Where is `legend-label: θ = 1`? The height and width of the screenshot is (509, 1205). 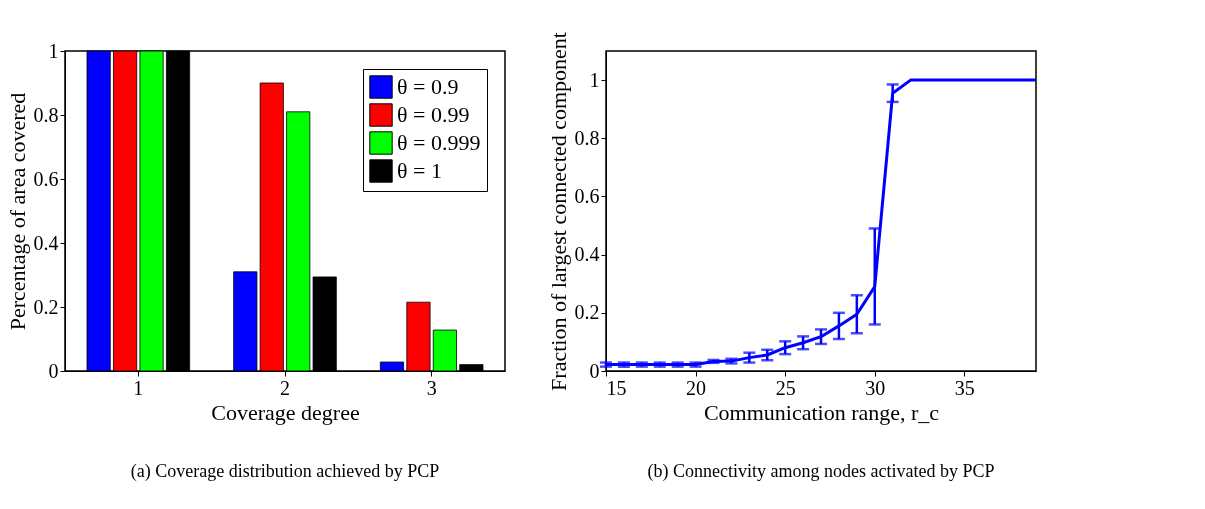 legend-label: θ = 1 is located at coordinates (419, 170).